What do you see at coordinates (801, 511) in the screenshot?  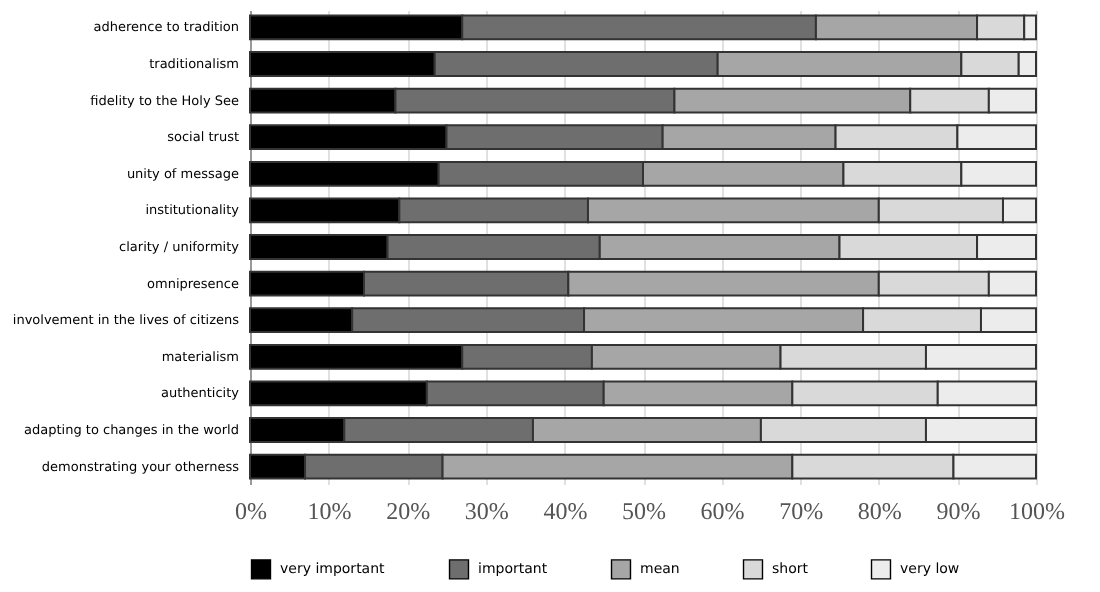 I see `x-tick-label: 70%` at bounding box center [801, 511].